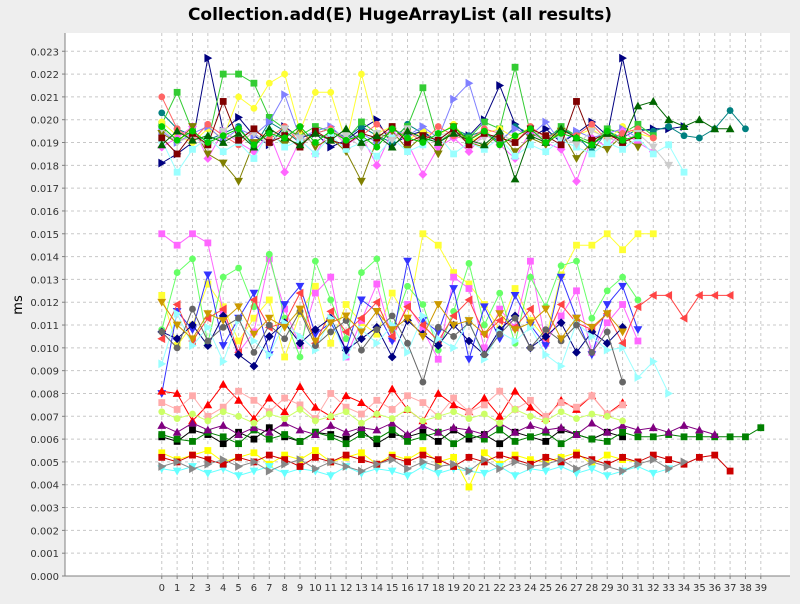 This screenshot has width=800, height=604. What do you see at coordinates (44, 303) in the screenshot?
I see `y-tick-label: 0.012` at bounding box center [44, 303].